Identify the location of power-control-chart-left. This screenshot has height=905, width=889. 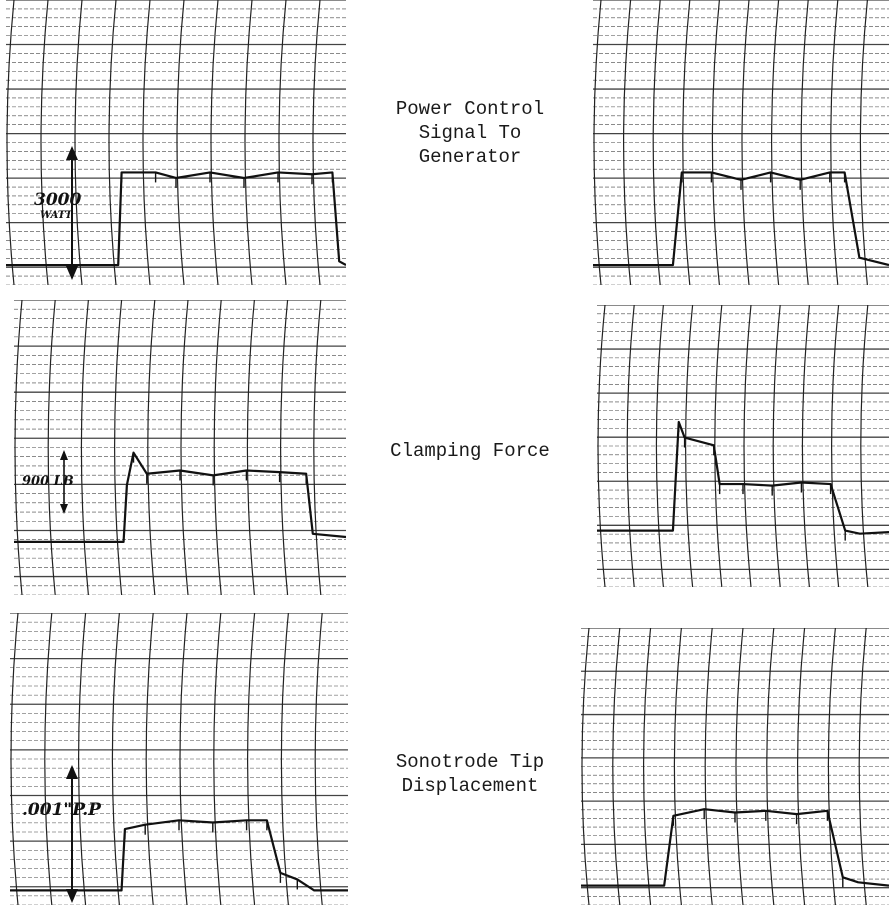
(176, 142).